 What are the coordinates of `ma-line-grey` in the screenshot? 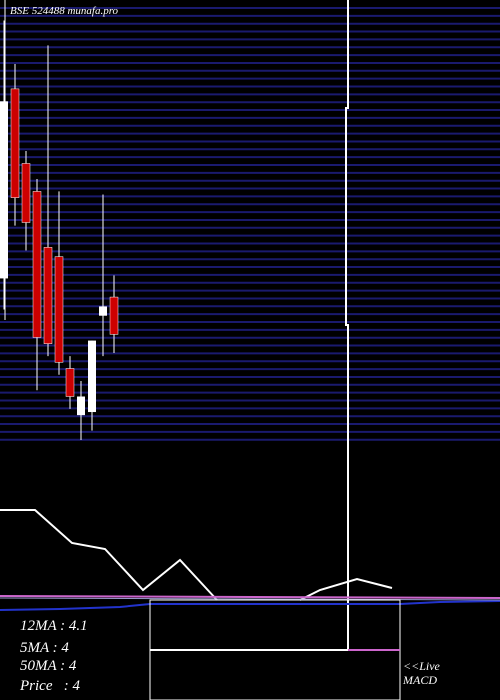 It's located at (250, 599).